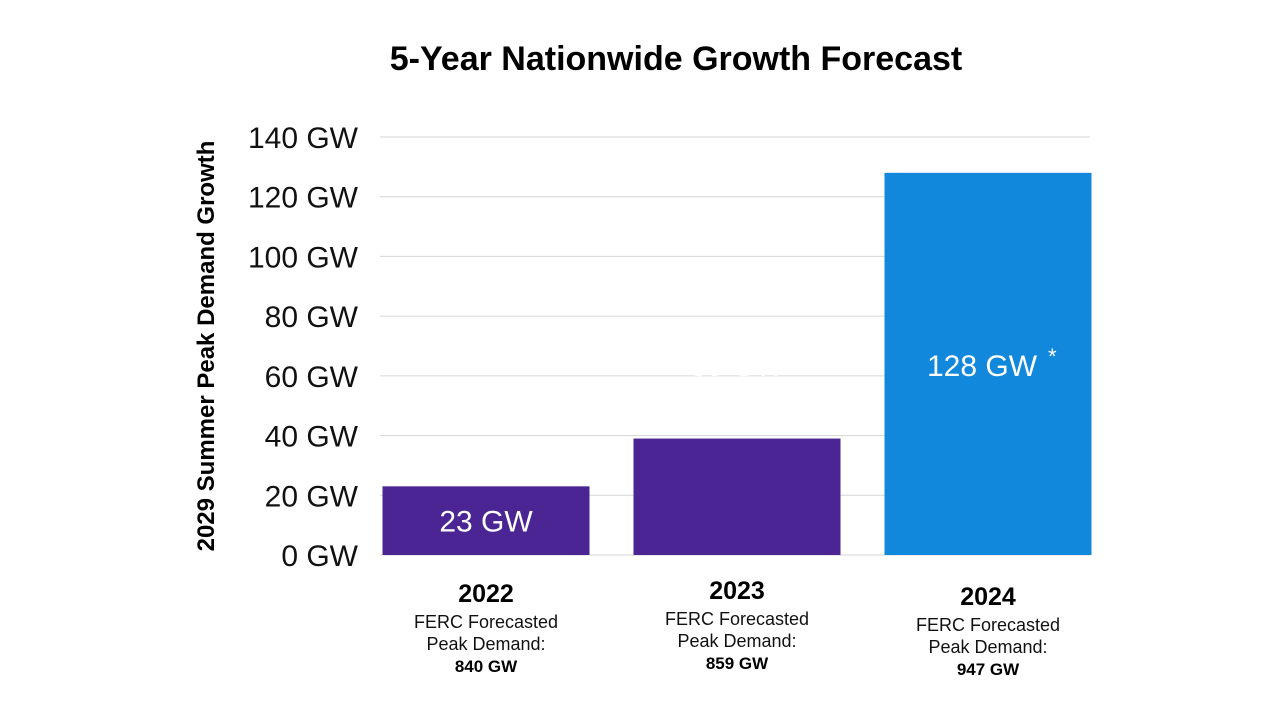  Describe the element at coordinates (988, 597) in the screenshot. I see `x-category-label-2024: 2024` at that location.